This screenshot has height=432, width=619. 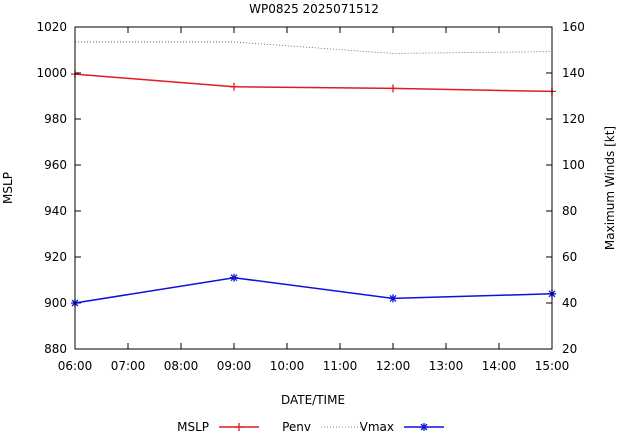 What do you see at coordinates (446, 366) in the screenshot?
I see `x-tick-label: 13:00` at bounding box center [446, 366].